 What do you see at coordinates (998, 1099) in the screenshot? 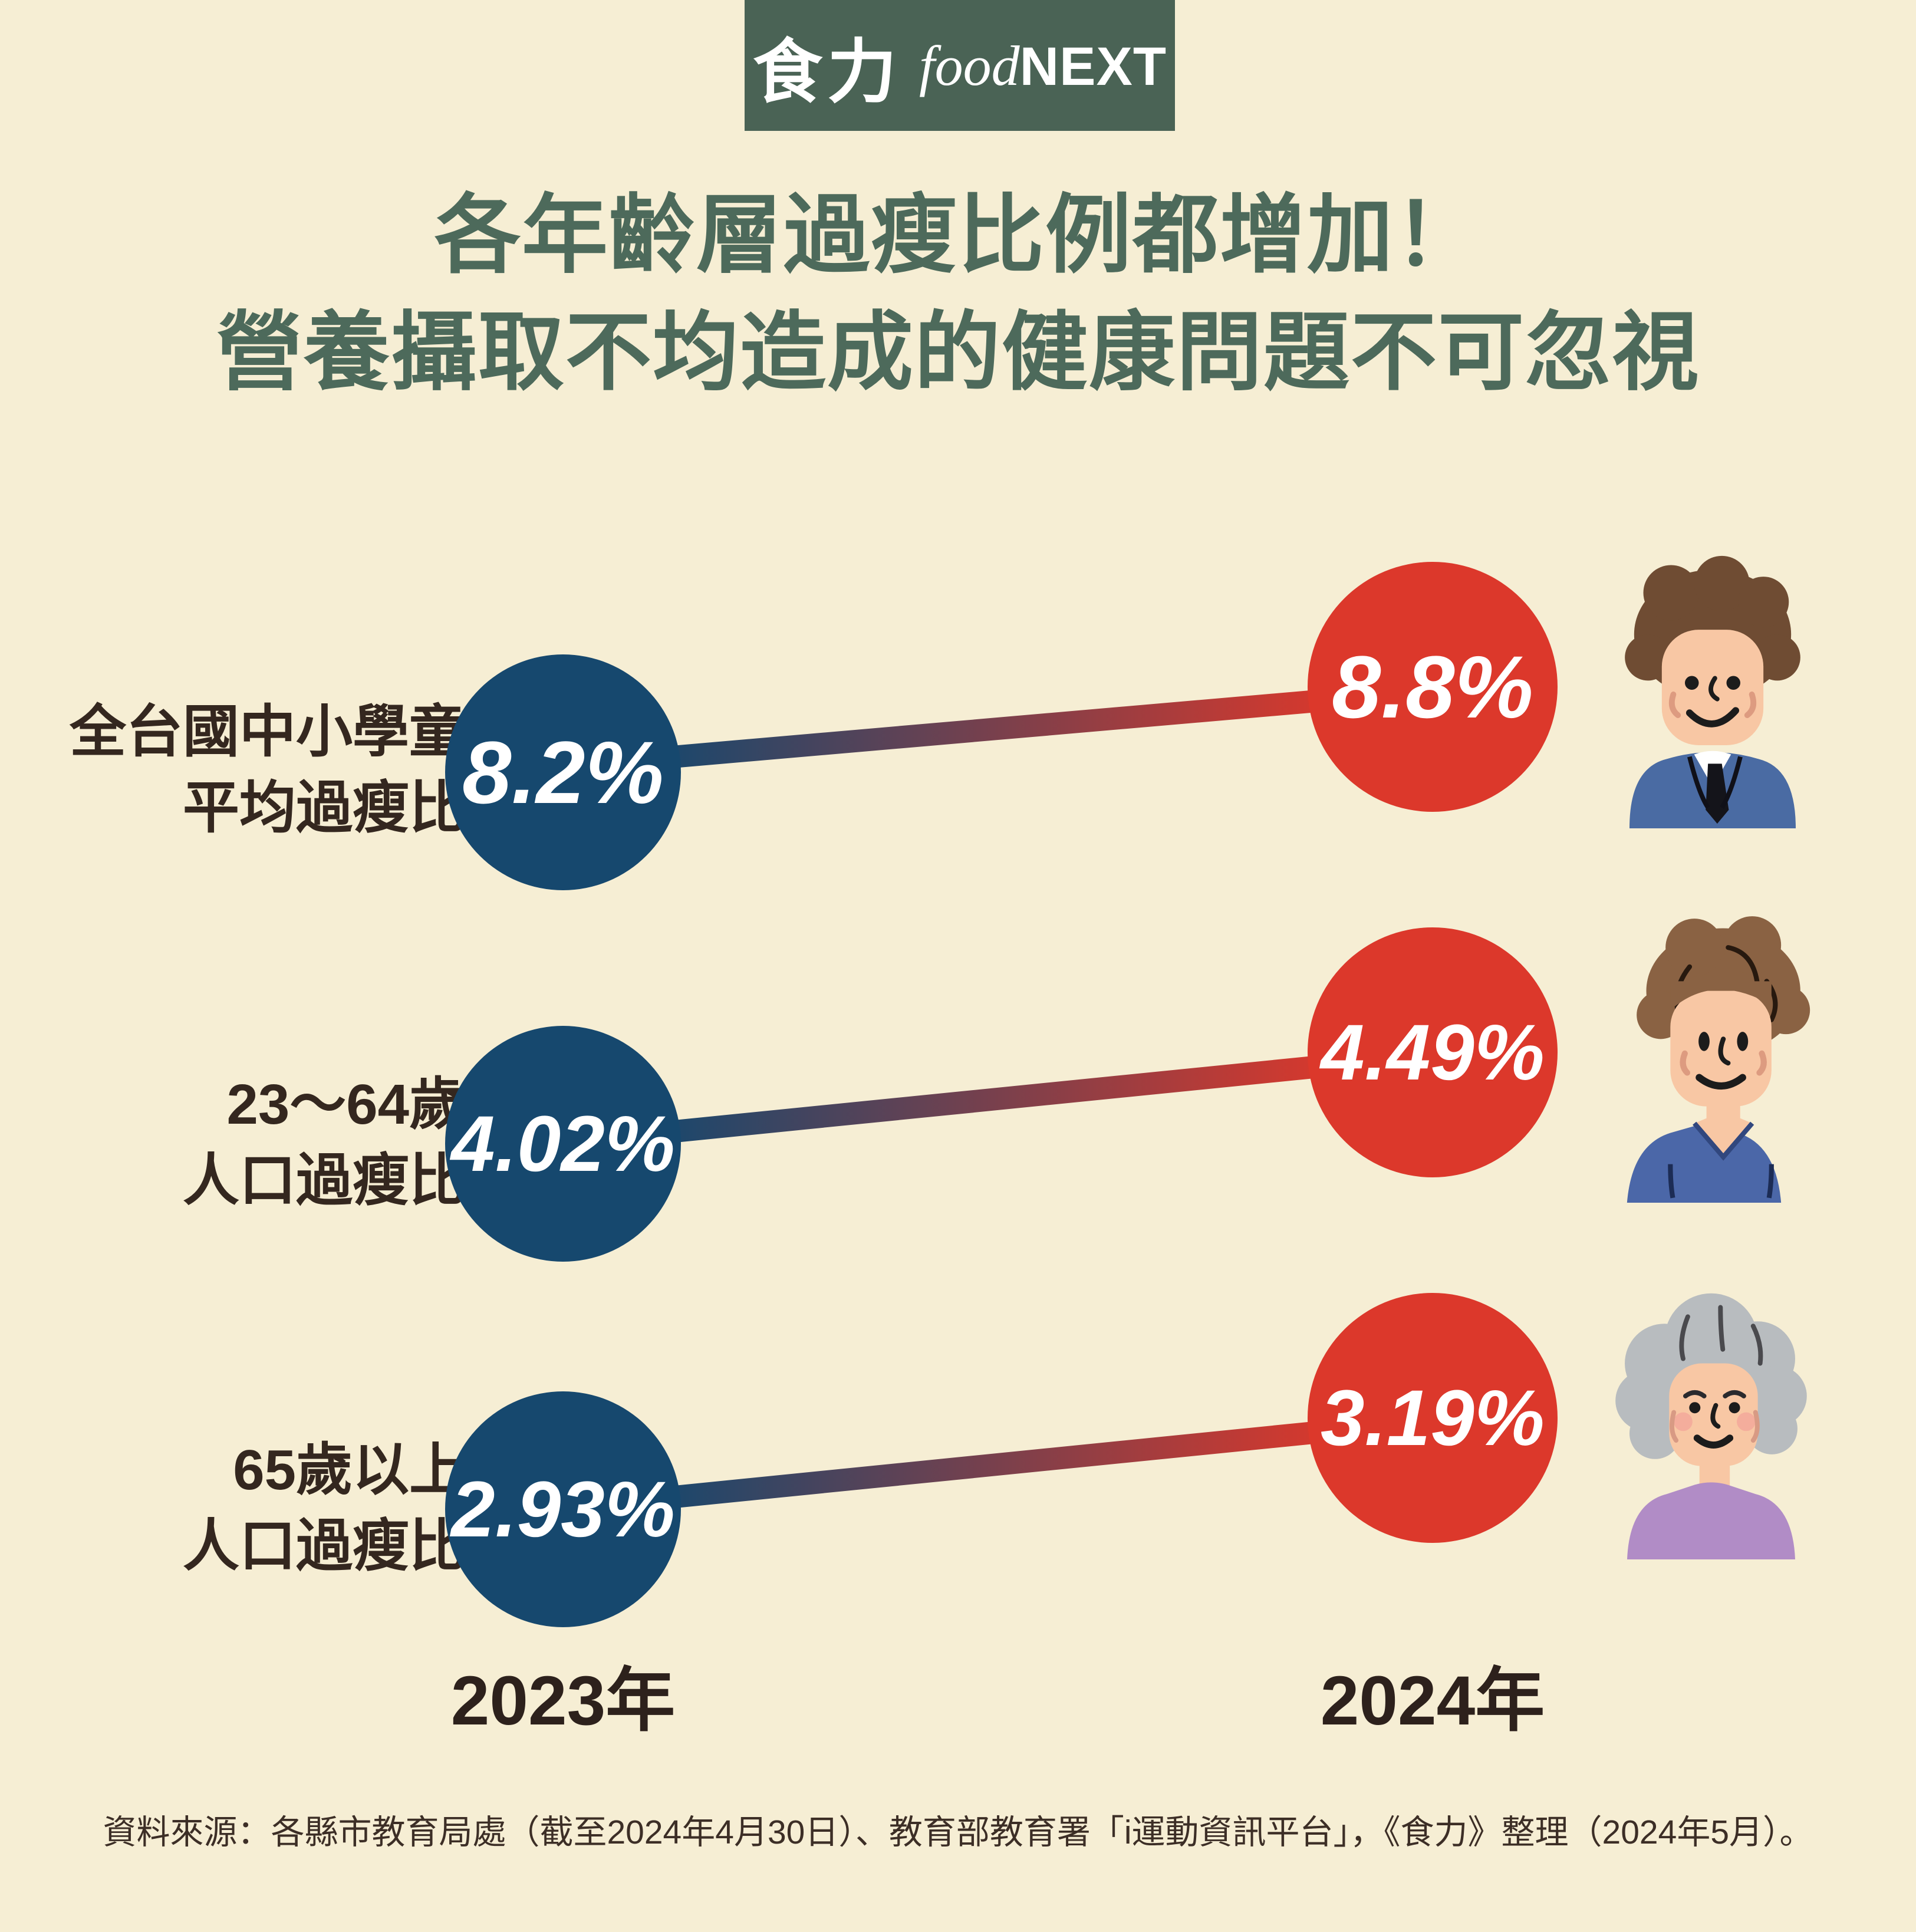
I see `connector-row2` at bounding box center [998, 1099].